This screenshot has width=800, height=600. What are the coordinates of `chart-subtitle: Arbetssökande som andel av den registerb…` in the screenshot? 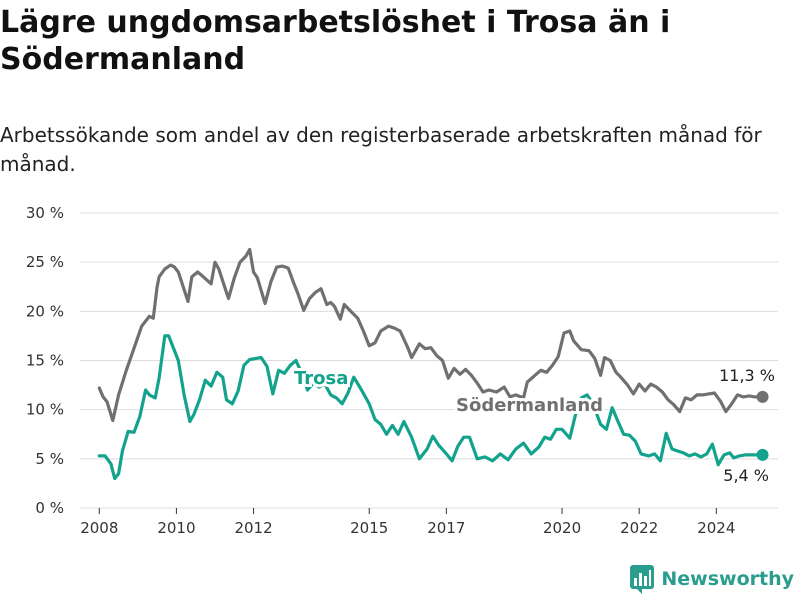 It's located at (381, 149).